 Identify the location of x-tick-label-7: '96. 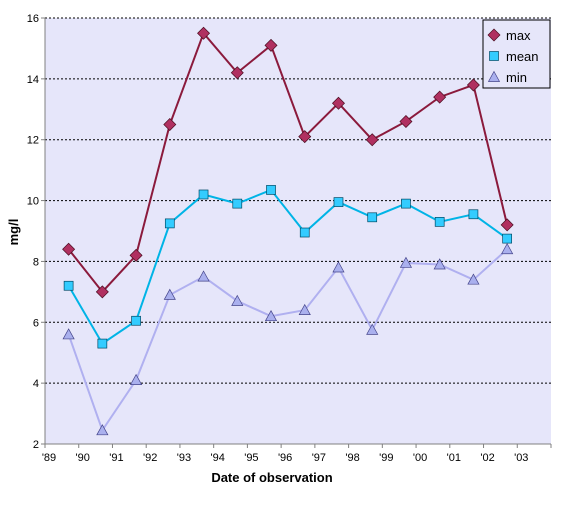
(285, 458).